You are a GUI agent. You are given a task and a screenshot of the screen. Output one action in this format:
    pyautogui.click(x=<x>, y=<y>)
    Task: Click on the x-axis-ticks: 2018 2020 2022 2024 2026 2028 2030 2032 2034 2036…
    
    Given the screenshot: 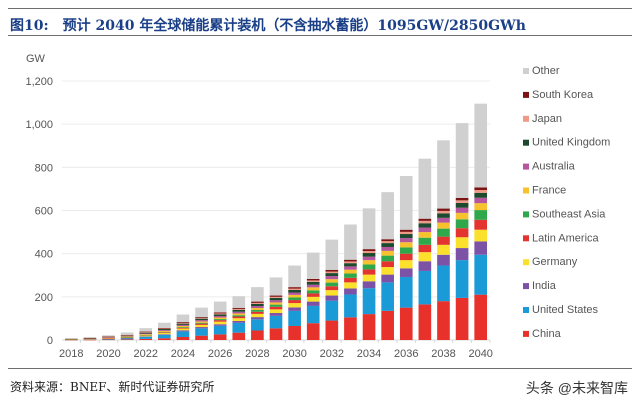 What is the action you would take?
    pyautogui.click(x=276, y=354)
    